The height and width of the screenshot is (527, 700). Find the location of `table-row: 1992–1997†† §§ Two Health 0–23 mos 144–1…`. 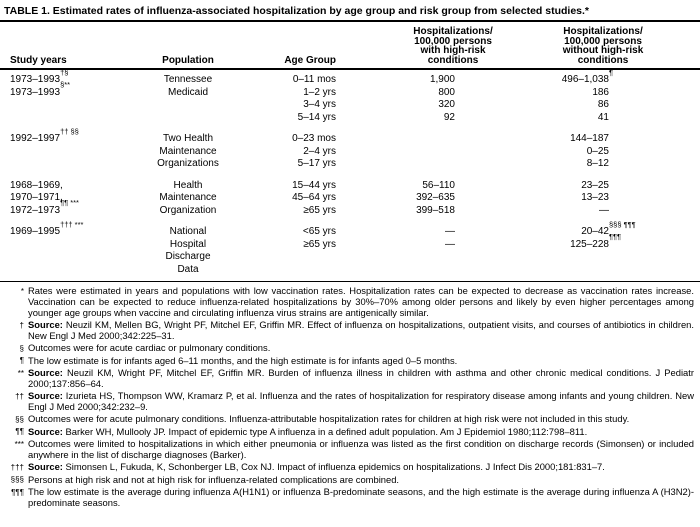

table-row: 1992–1997†† §§ Two Health 0–23 mos 144–1… is located at coordinates (355, 136).